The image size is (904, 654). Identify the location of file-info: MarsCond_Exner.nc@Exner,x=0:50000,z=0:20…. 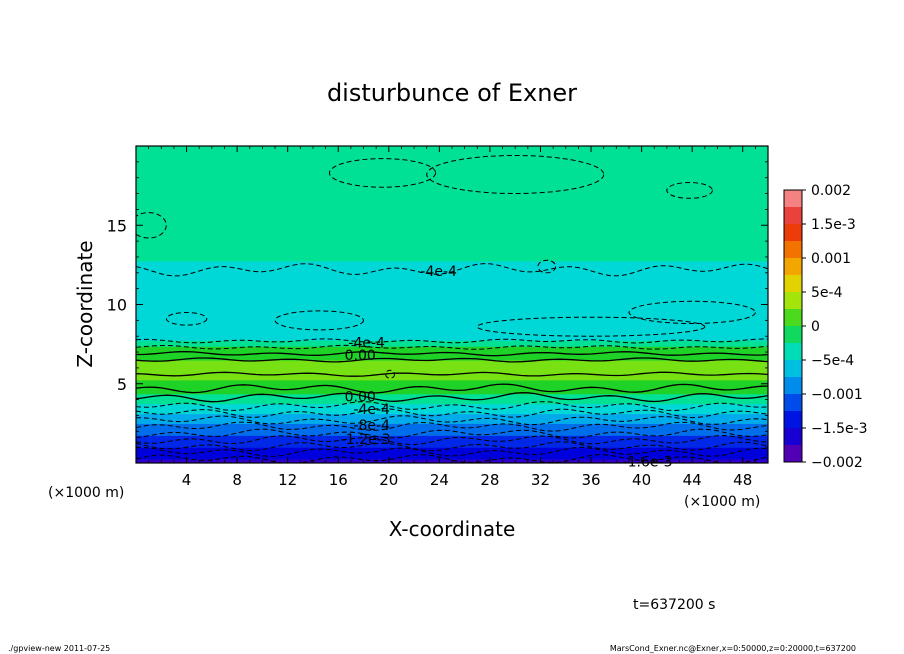
(733, 648).